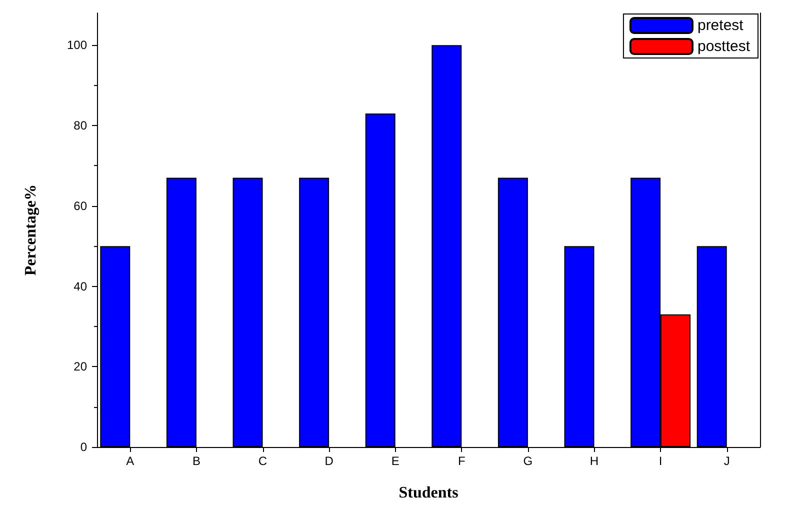  Describe the element at coordinates (594, 461) in the screenshot. I see `x-tick-label: H` at that location.